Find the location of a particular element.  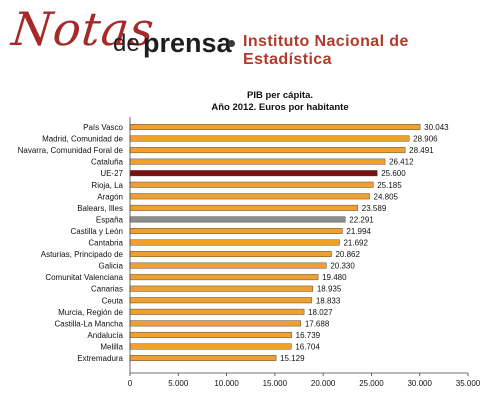

value-label: 23.589 is located at coordinates (374, 208).